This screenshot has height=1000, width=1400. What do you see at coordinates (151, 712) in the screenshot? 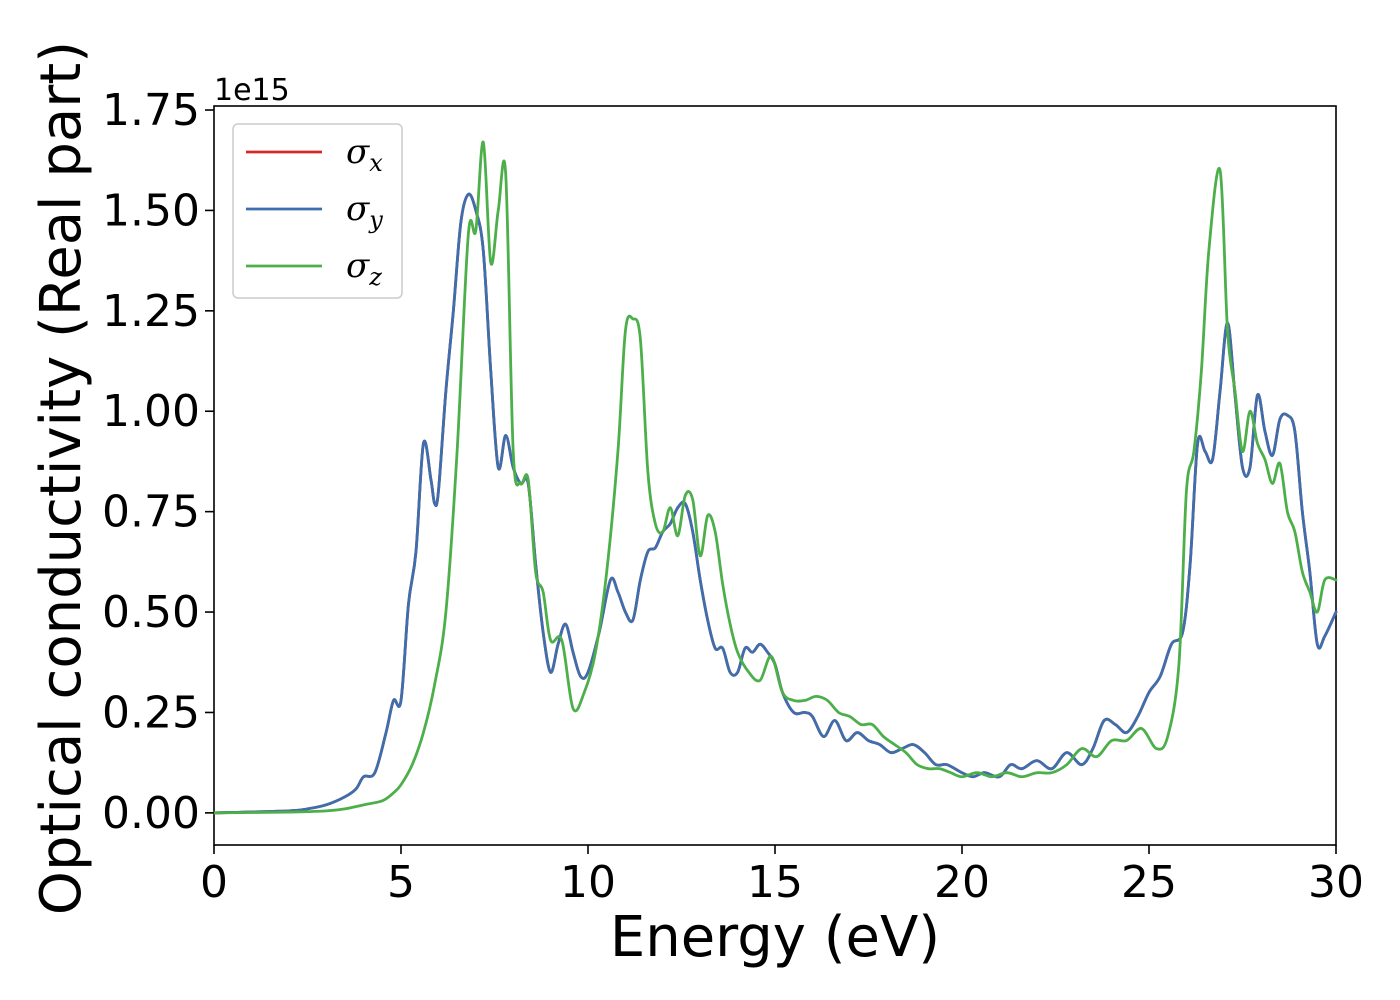
I see `y-tick-label: 0.25` at bounding box center [151, 712].